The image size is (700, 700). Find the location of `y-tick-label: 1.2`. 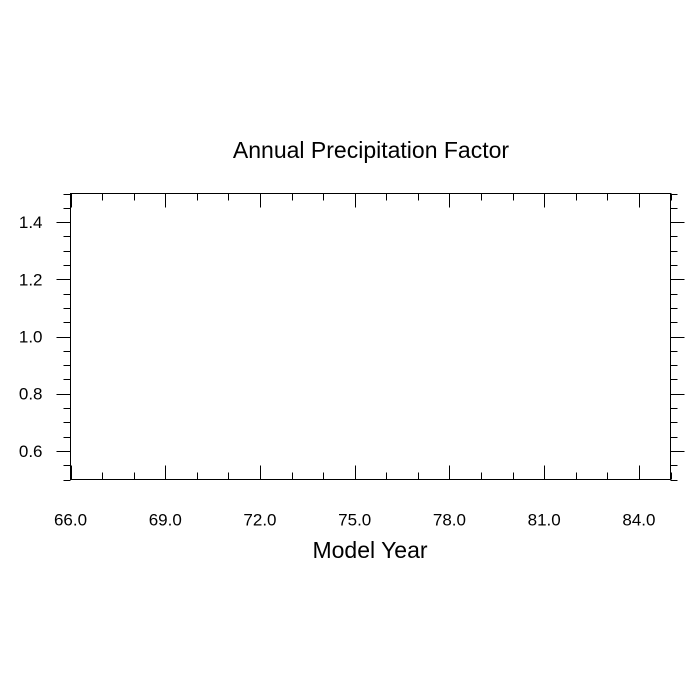

y-tick-label: 1.2 is located at coordinates (31, 279).